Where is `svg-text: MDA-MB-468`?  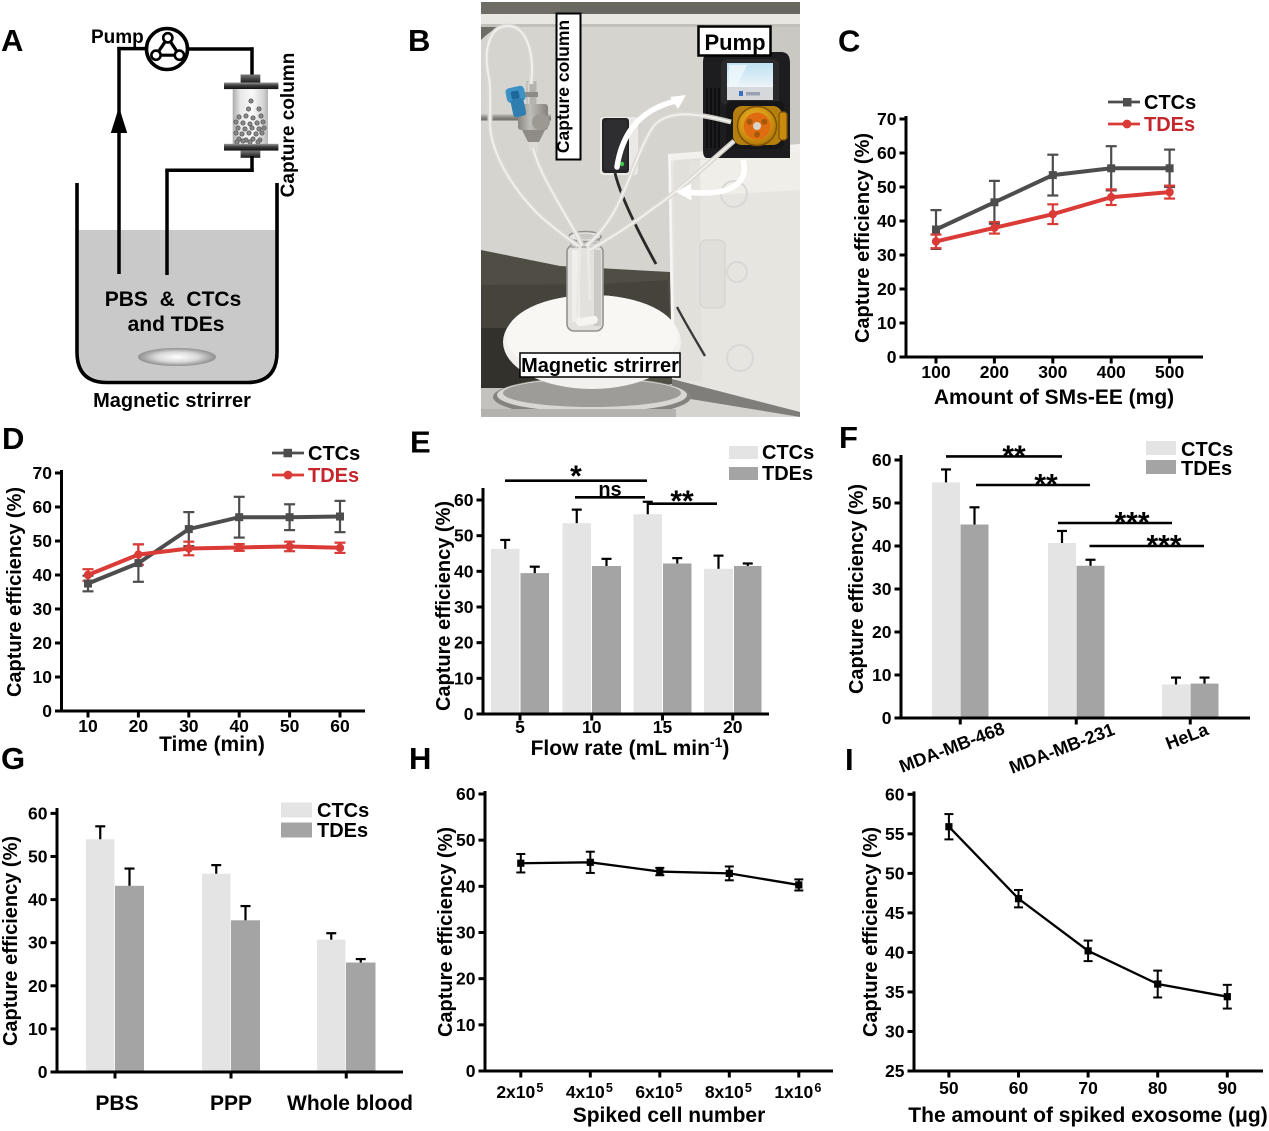 svg-text: MDA-MB-468 is located at coordinates (951, 747).